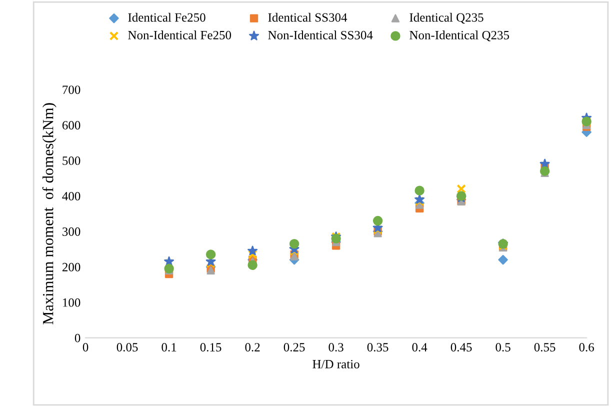  What do you see at coordinates (320, 35) in the screenshot?
I see `legend-label: Non-Identical SS304` at bounding box center [320, 35].